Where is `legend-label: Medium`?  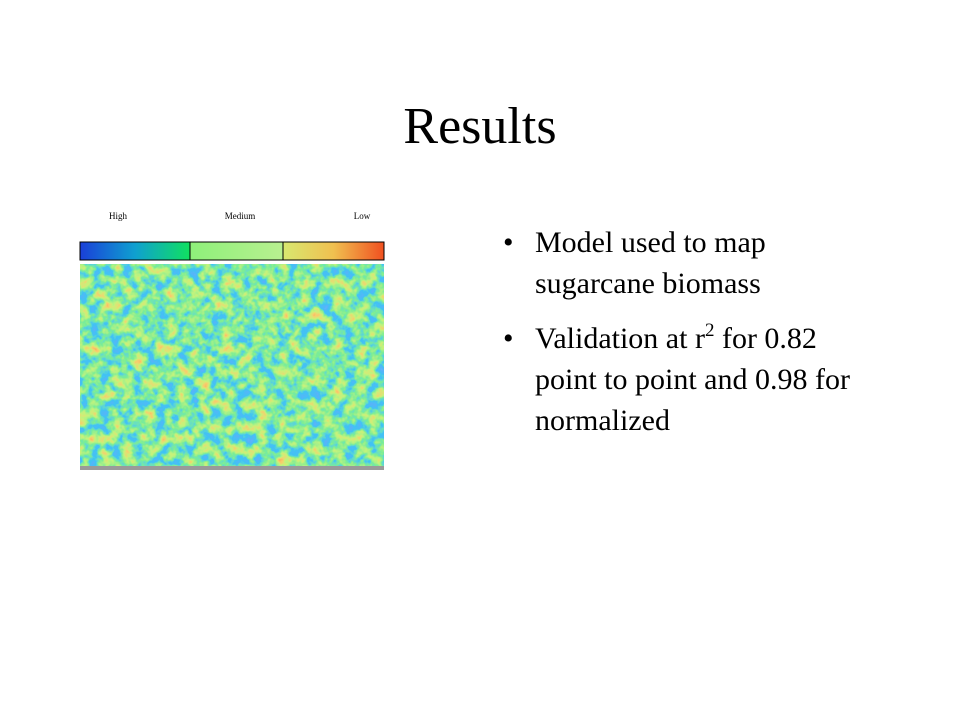 legend-label: Medium is located at coordinates (240, 216).